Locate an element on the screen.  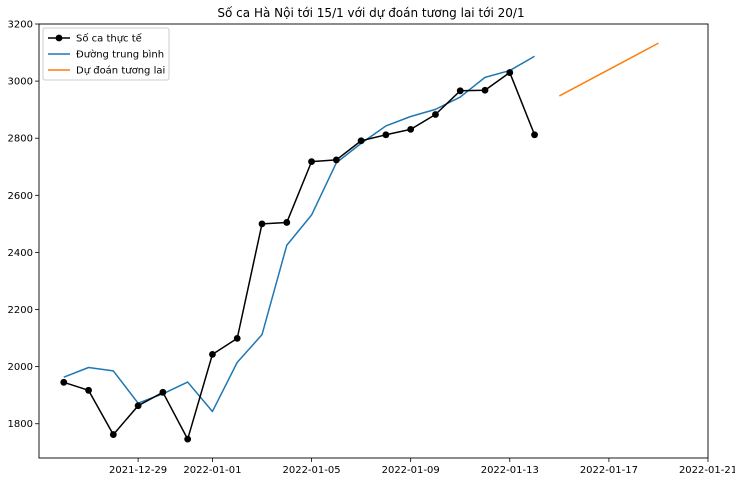
x-tick-label: 2022-01-17 is located at coordinates (609, 470).